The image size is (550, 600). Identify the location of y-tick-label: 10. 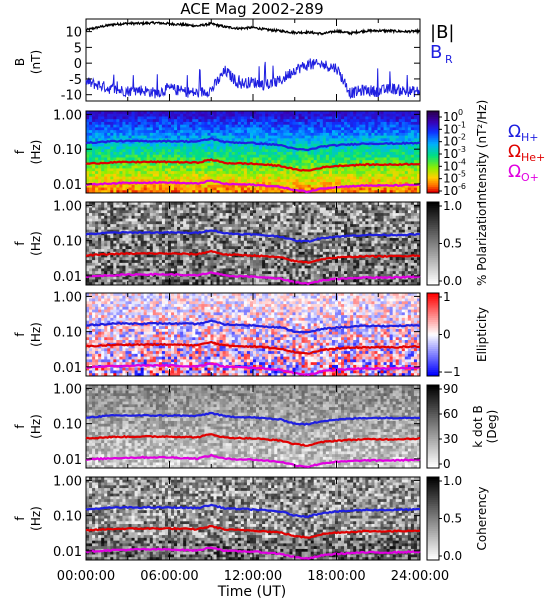
(73, 33).